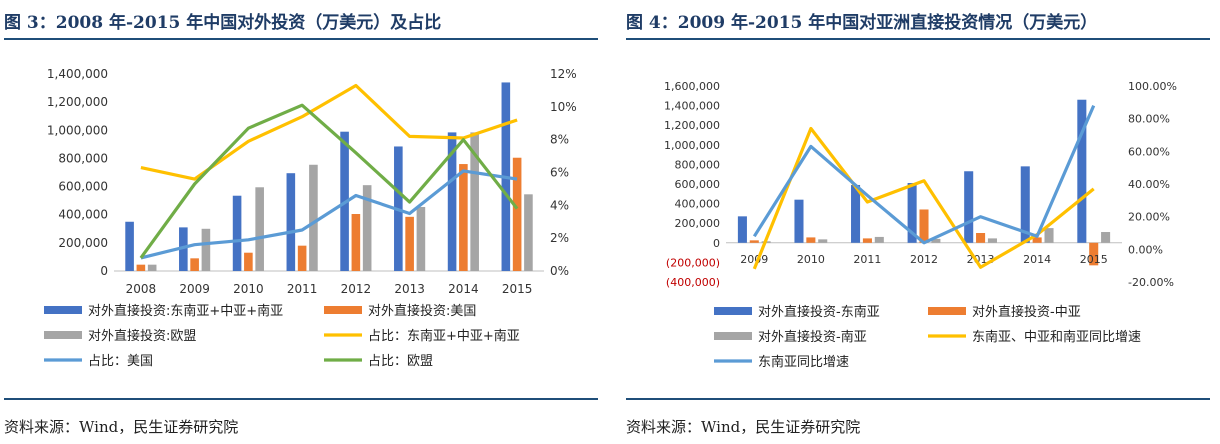 The height and width of the screenshot is (444, 1220). What do you see at coordinates (1151, 282) in the screenshot?
I see `right-y-right-tick: -20.00%` at bounding box center [1151, 282].